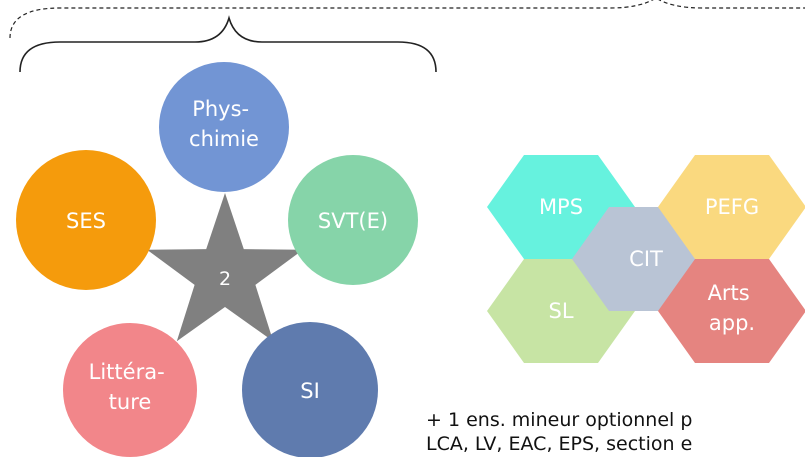  I want to click on circle-phys-line2: chimie, so click(224, 139).